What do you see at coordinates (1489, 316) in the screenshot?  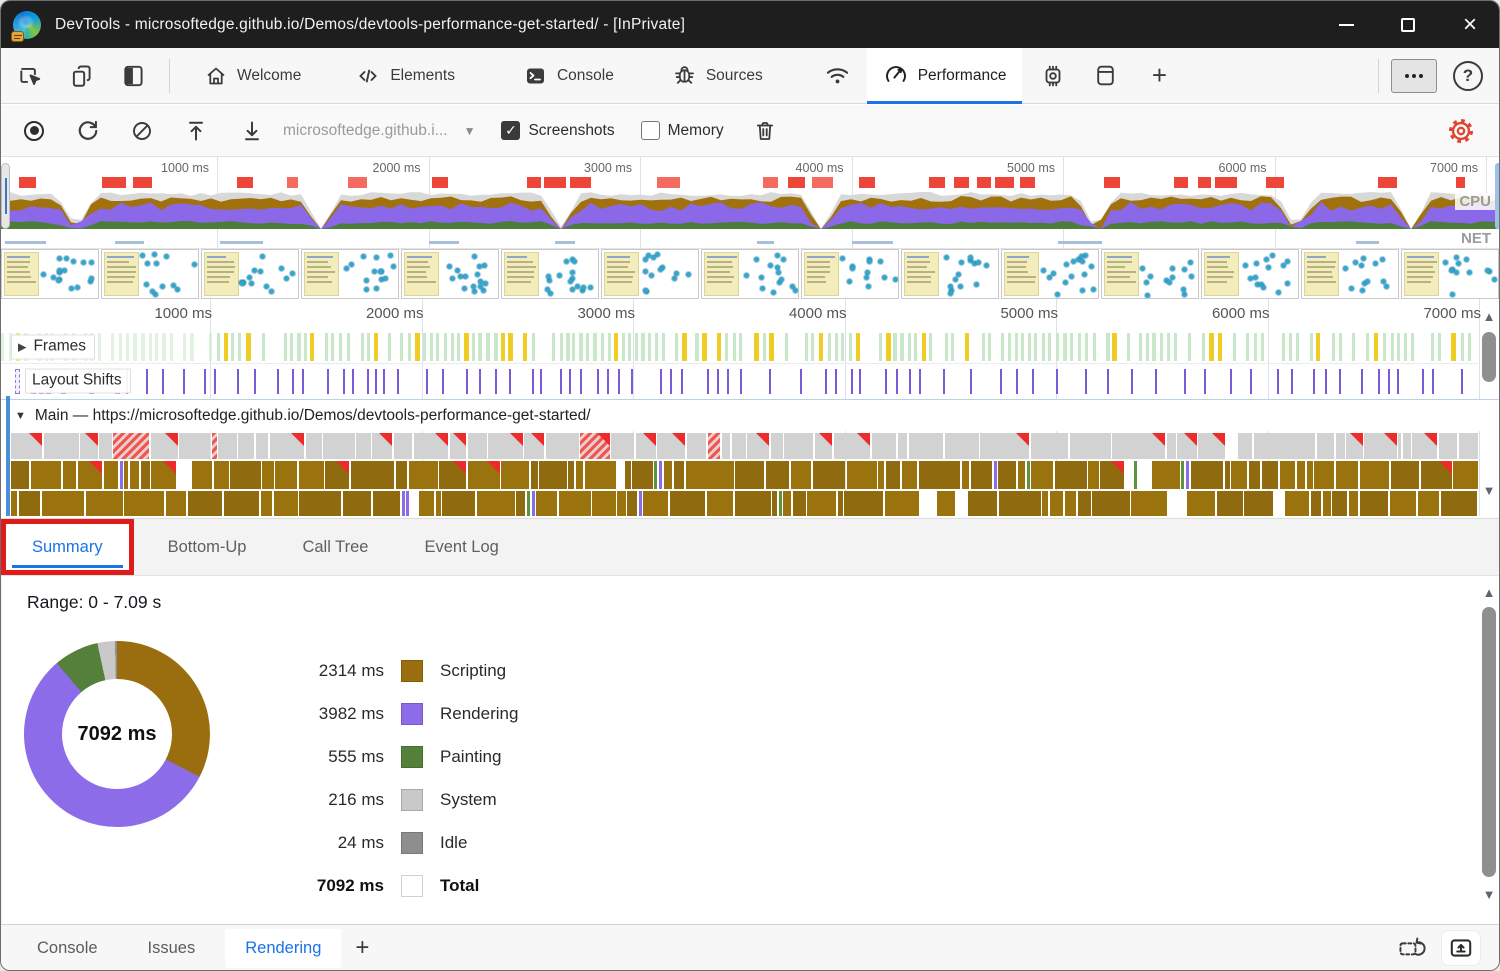 I see `scroll-up-icon: ▲` at bounding box center [1489, 316].